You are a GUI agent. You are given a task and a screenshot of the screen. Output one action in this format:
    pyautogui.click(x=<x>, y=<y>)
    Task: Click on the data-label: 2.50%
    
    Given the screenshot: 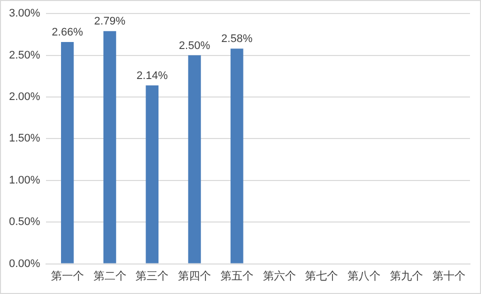 What is the action you would take?
    pyautogui.click(x=194, y=46)
    